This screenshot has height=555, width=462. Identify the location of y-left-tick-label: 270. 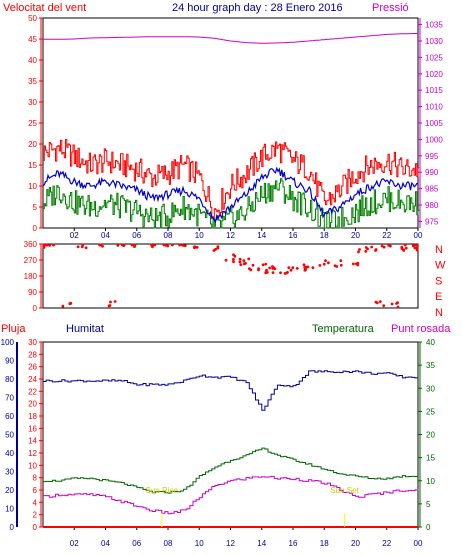
(31, 260).